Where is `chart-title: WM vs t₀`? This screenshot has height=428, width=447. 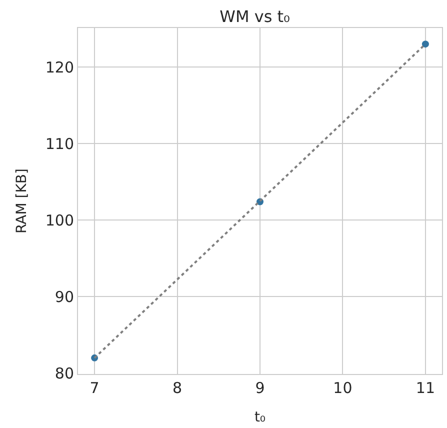 chart-title: WM vs t₀ is located at coordinates (255, 16).